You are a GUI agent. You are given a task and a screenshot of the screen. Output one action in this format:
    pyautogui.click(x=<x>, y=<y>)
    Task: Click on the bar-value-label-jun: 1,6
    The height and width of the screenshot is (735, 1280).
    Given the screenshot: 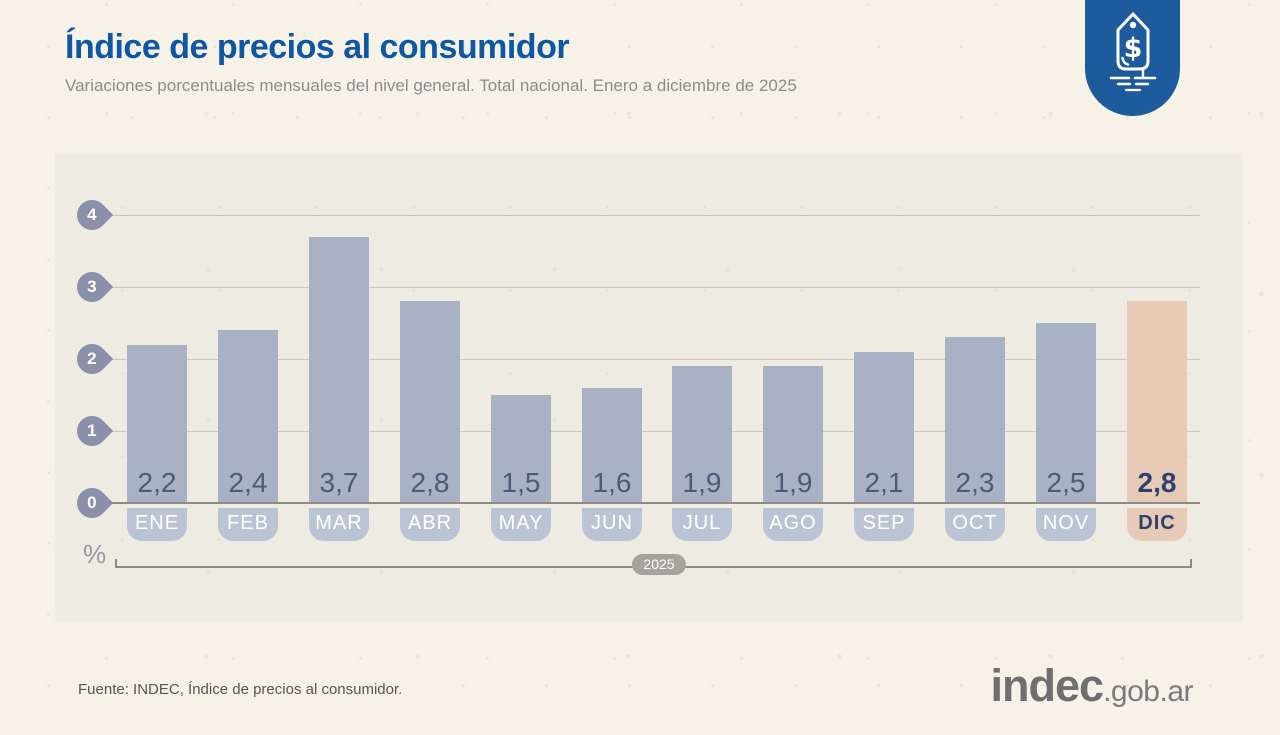 What is the action you would take?
    pyautogui.click(x=612, y=482)
    